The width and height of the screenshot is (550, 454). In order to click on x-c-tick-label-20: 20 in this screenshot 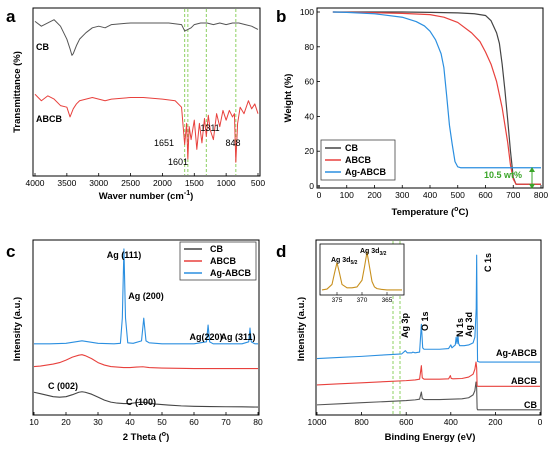, I will do `click(66, 422)`.